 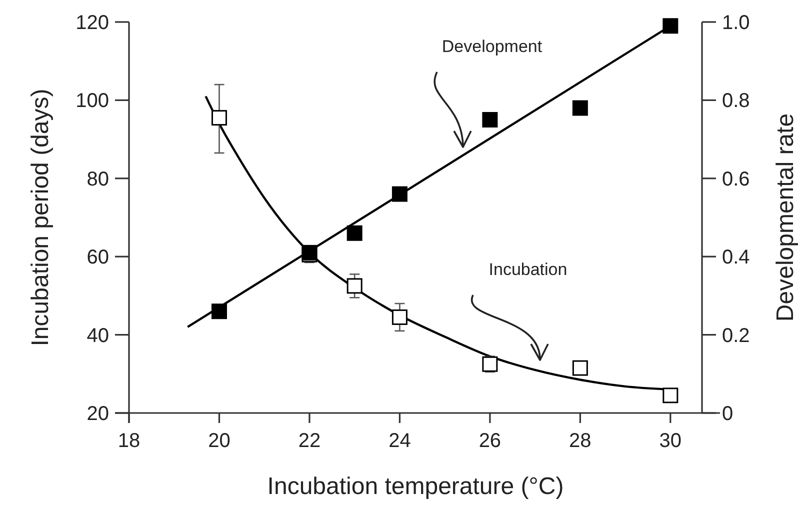 What do you see at coordinates (97, 335) in the screenshot?
I see `y-tick-label: 40` at bounding box center [97, 335].